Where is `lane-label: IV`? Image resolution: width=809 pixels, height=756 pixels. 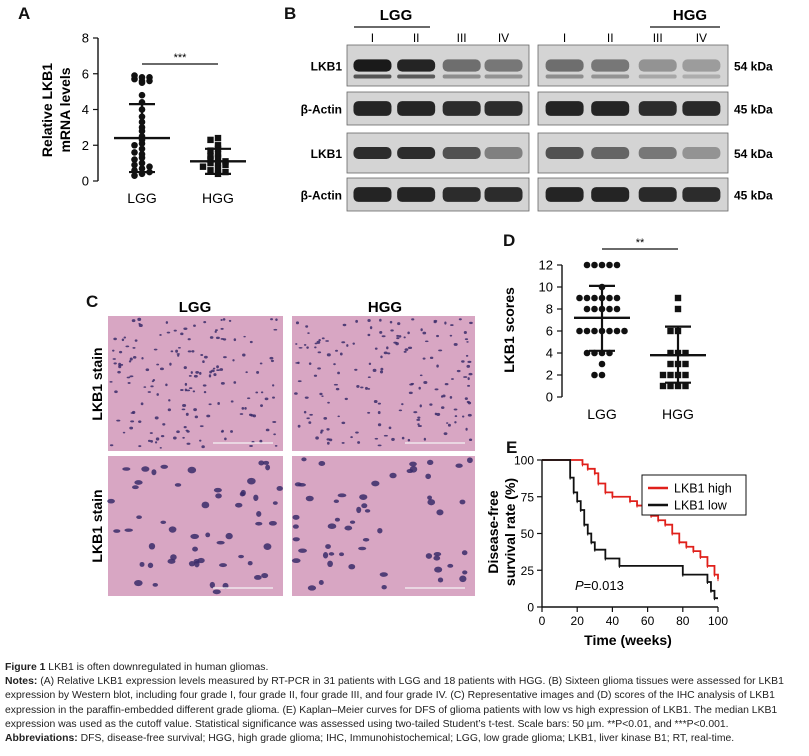 lane-label: IV is located at coordinates (701, 38).